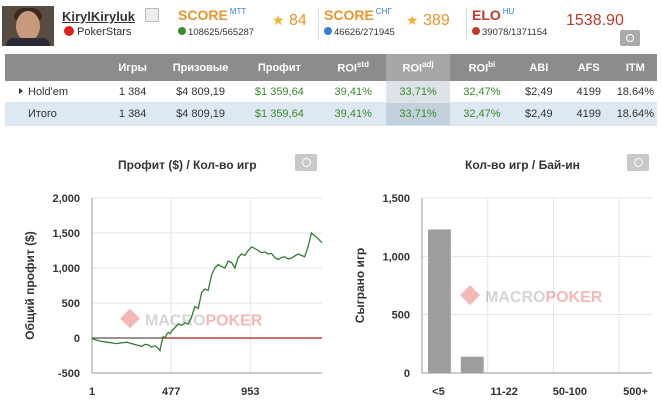 The image size is (662, 407). Describe the element at coordinates (171, 392) in the screenshot. I see `x-tick-label: 477` at that location.